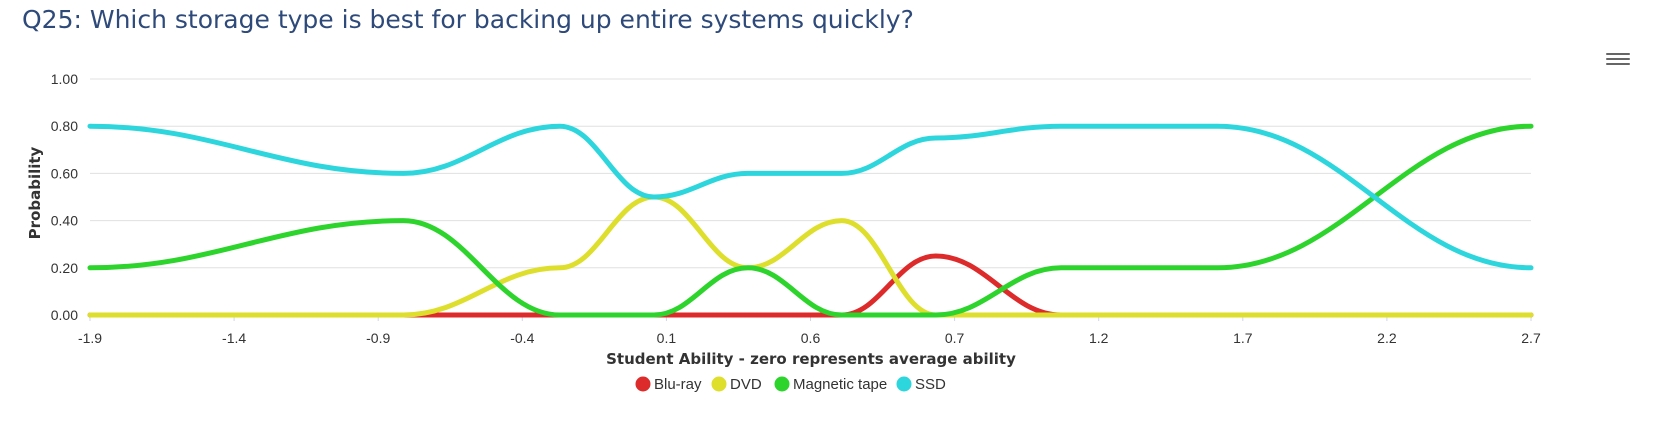 The height and width of the screenshot is (430, 1653). Describe the element at coordinates (64, 315) in the screenshot. I see `y-tick-label: 0.00` at that location.